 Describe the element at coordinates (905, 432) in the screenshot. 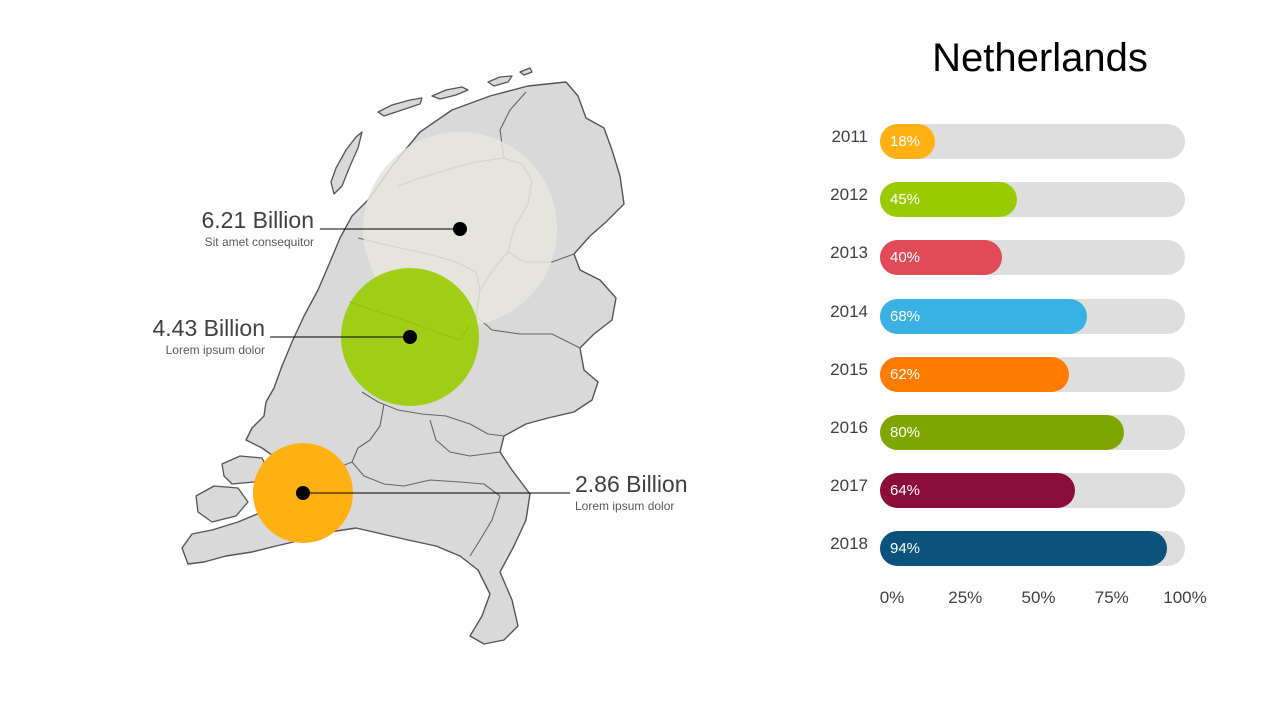

I see `bar-value-label: 80%` at that location.